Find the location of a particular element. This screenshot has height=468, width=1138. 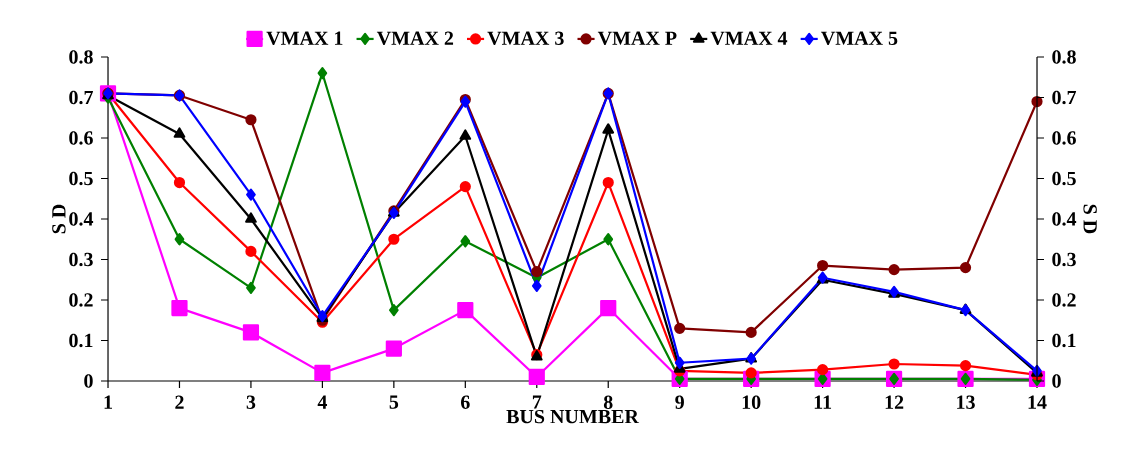

y-tick-label: 0.1 is located at coordinates (81, 340).